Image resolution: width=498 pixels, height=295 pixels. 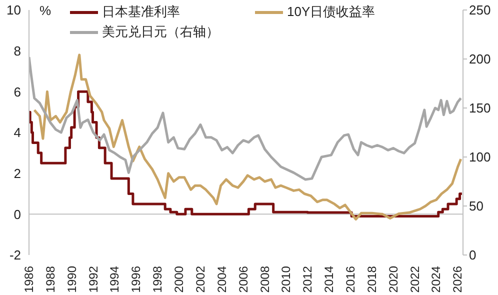 I want to click on x-tick-label: 2020, so click(x=393, y=279).